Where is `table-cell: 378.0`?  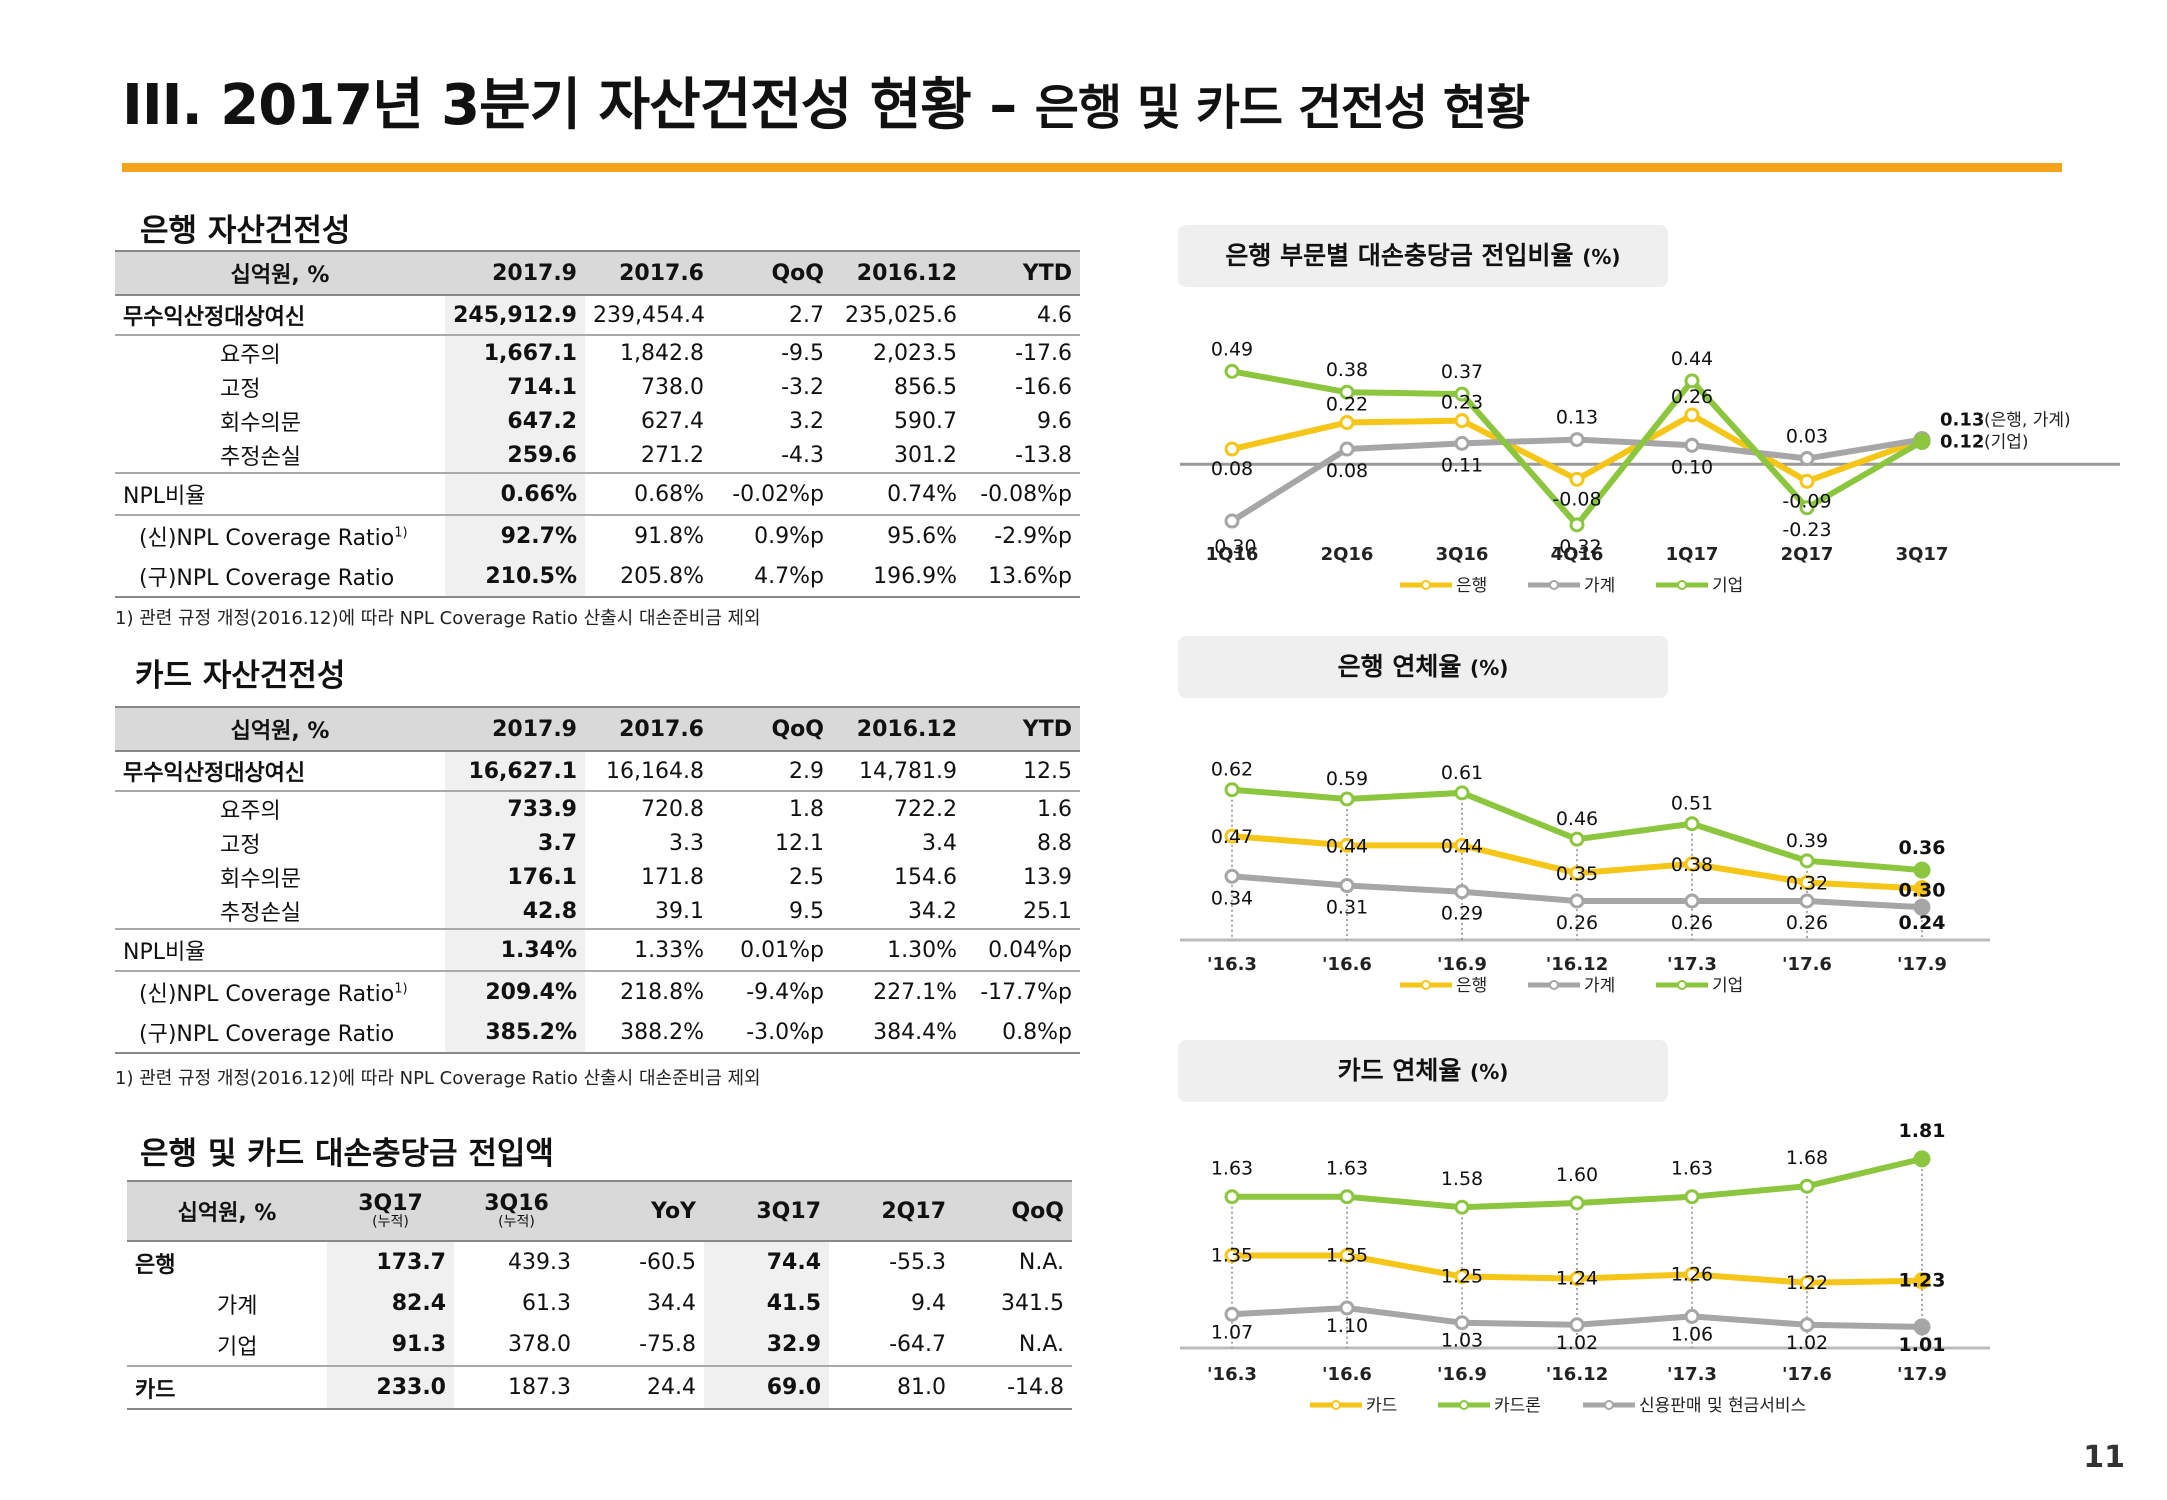 table-cell: 378.0 is located at coordinates (516, 1345).